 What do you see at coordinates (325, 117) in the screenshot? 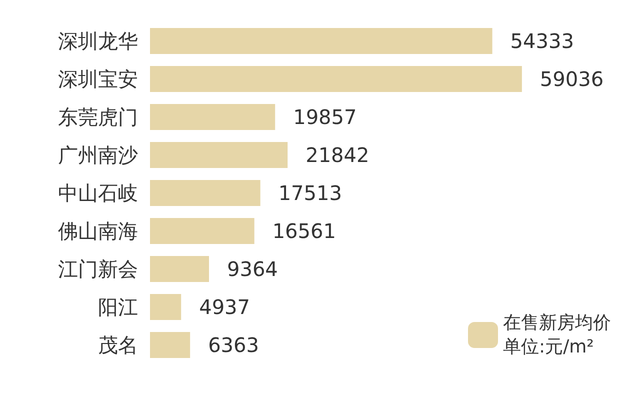
I see `data-label: 19857` at bounding box center [325, 117].